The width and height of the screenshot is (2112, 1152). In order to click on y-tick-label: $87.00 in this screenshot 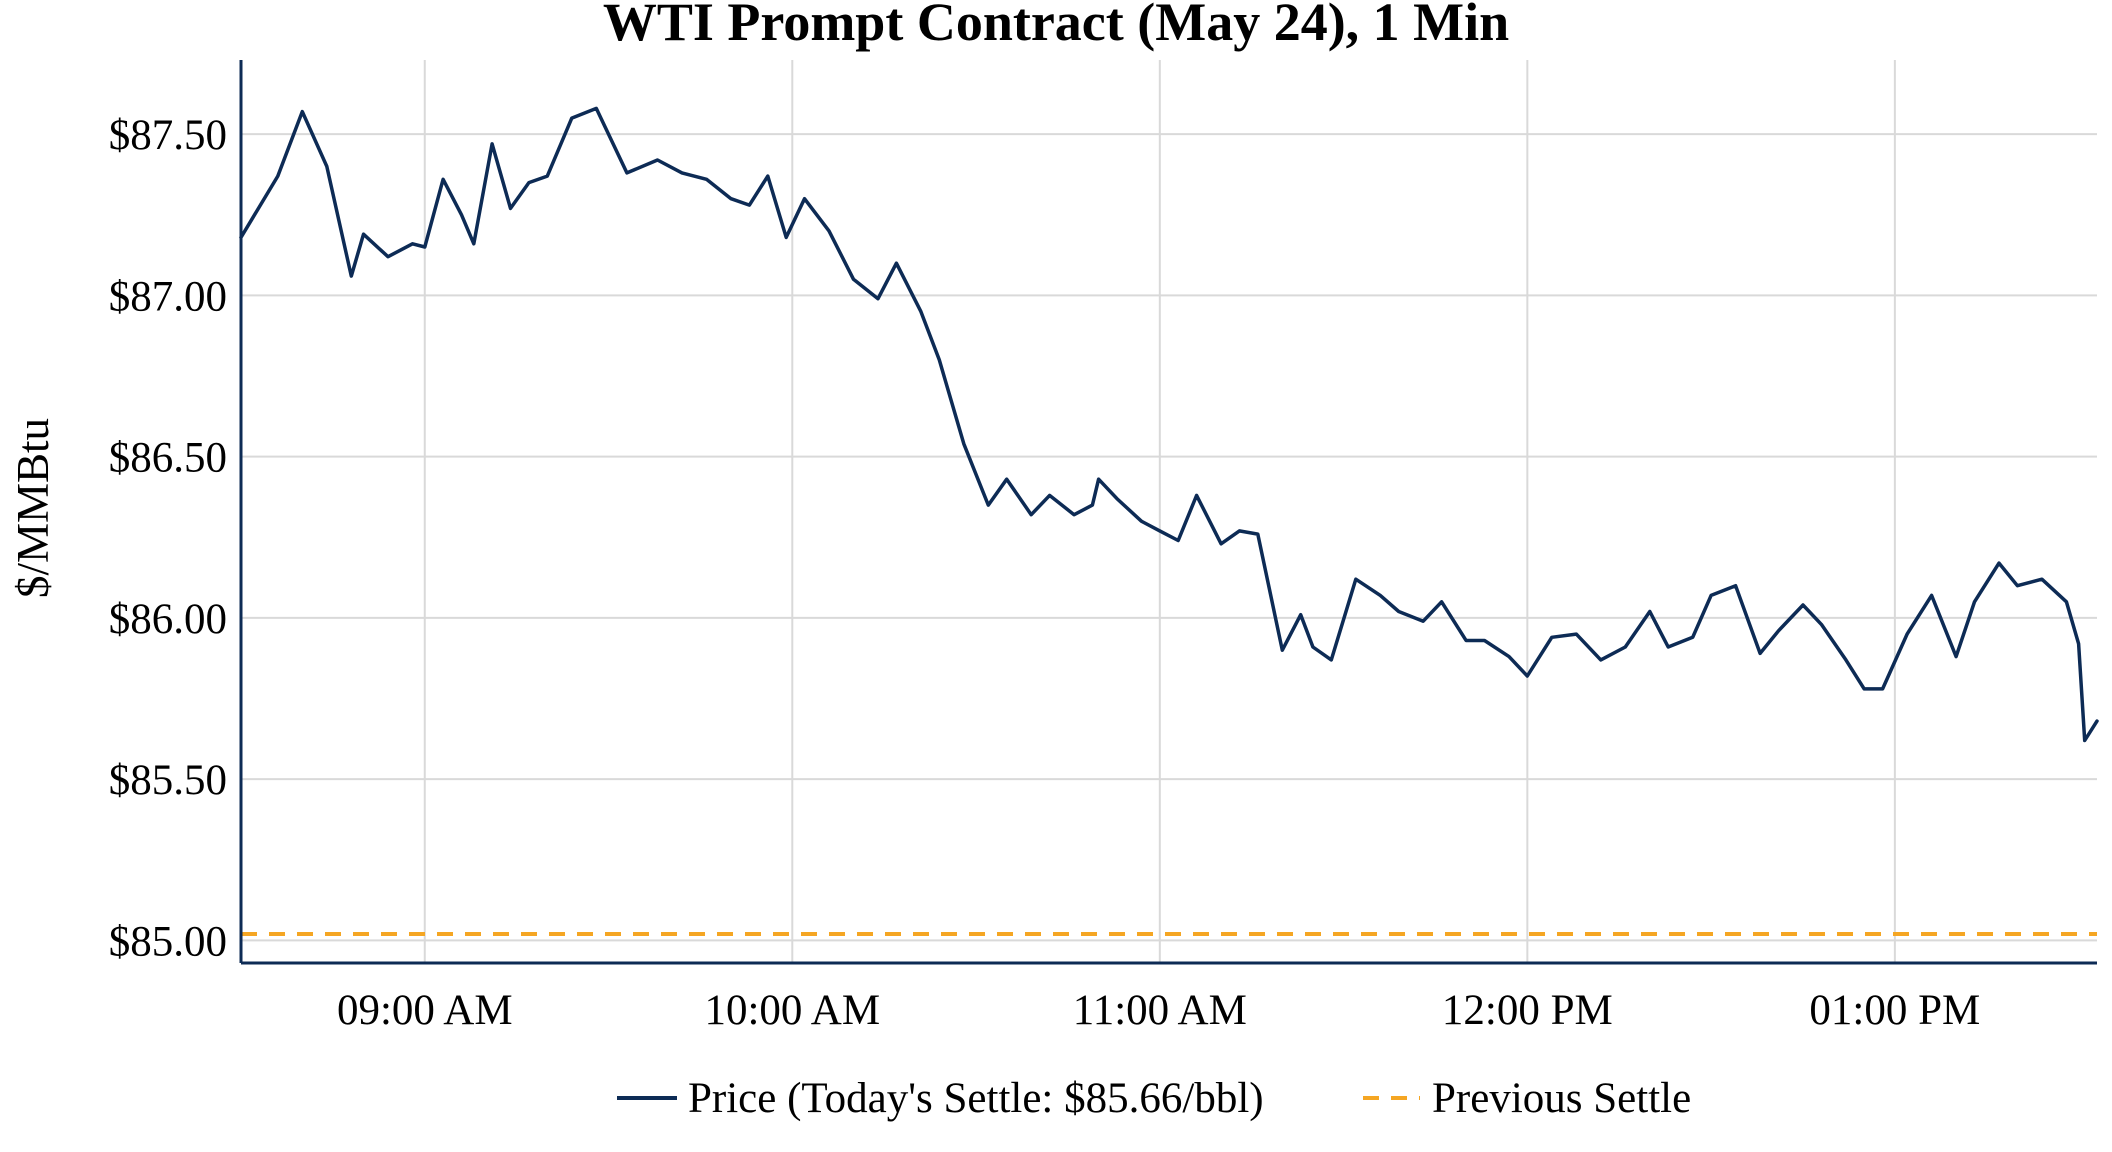, I will do `click(168, 296)`.